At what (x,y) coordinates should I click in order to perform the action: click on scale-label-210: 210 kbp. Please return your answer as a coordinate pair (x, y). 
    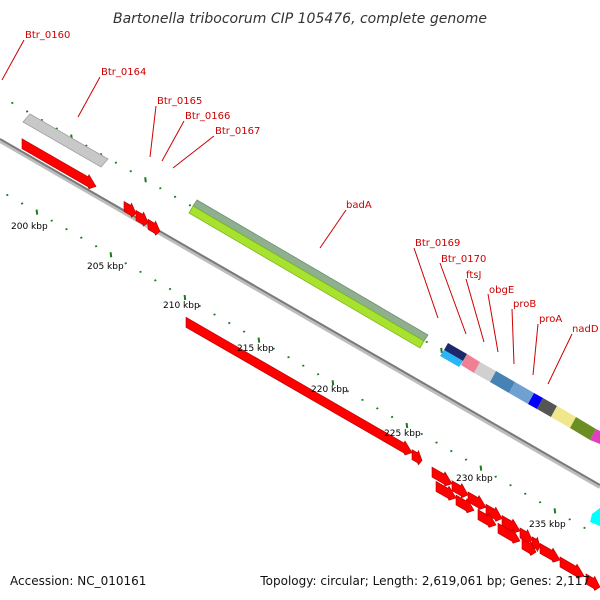
    Looking at the image, I should click on (181, 306).